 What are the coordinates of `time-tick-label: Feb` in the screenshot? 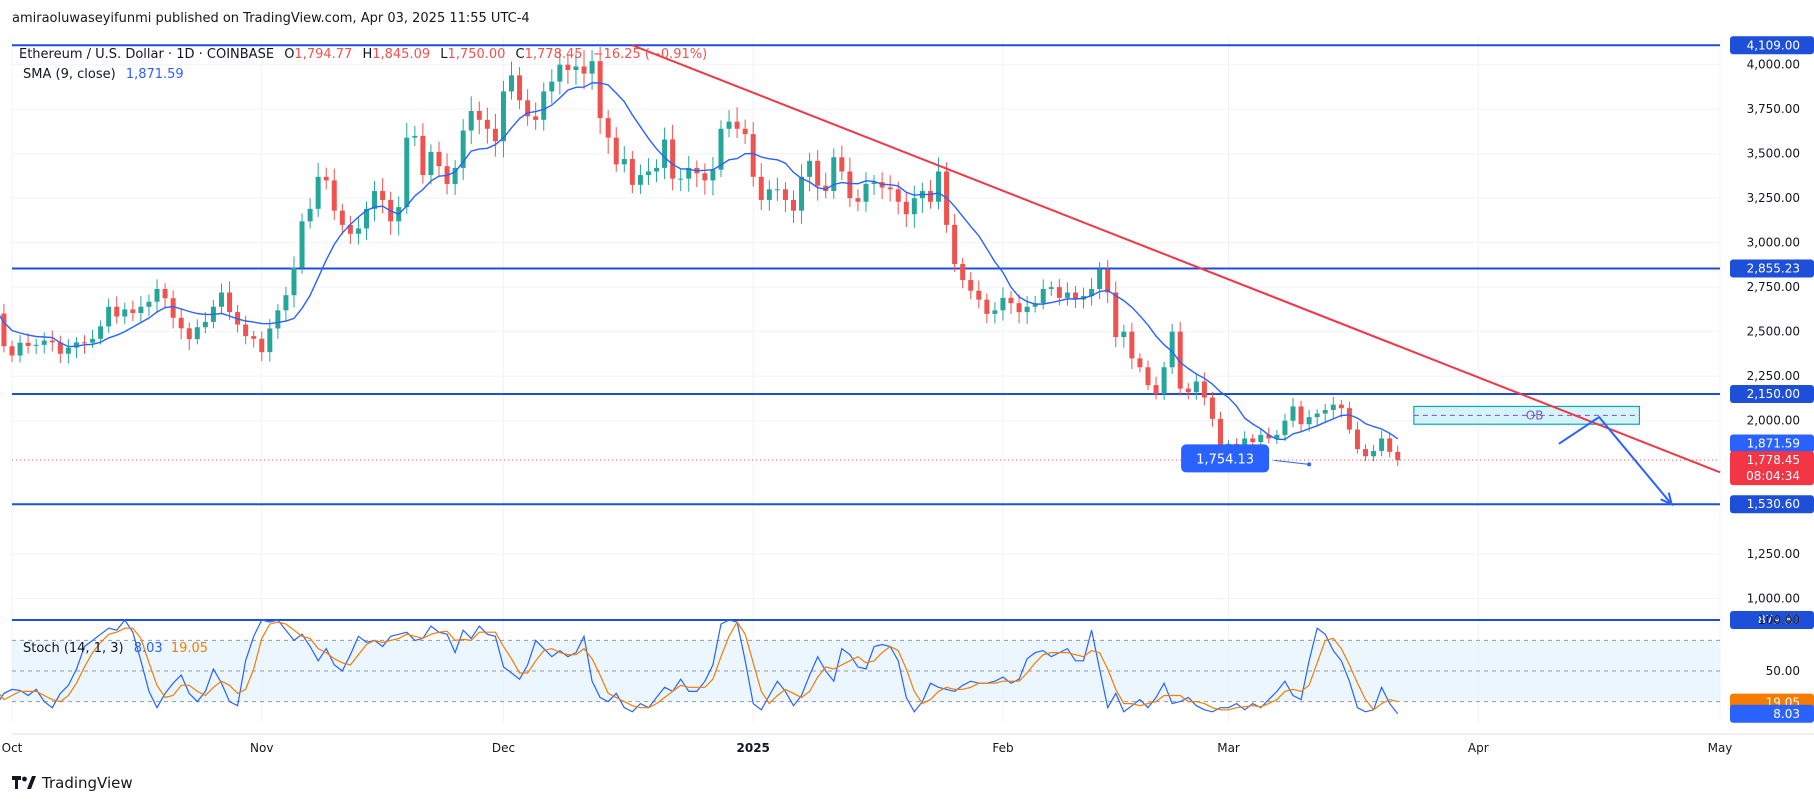 It's located at (1002, 748).